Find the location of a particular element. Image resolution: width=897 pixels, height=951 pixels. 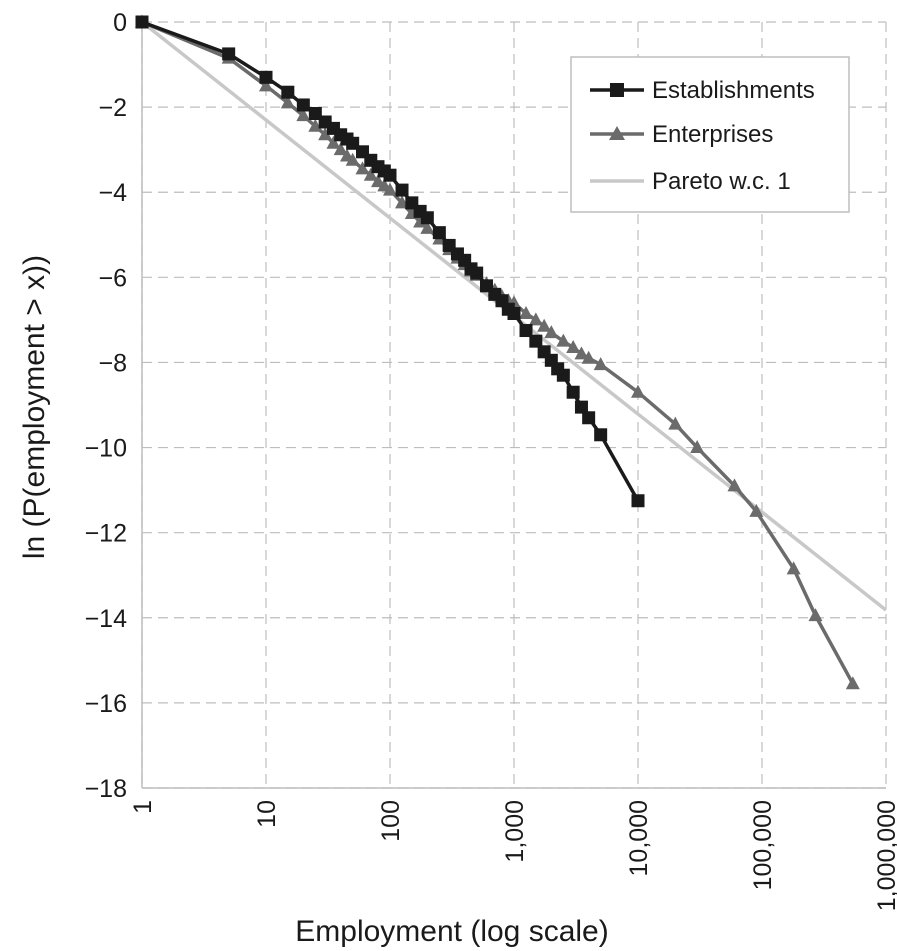

legend-label-enterprises: Enterprises is located at coordinates (712, 134).